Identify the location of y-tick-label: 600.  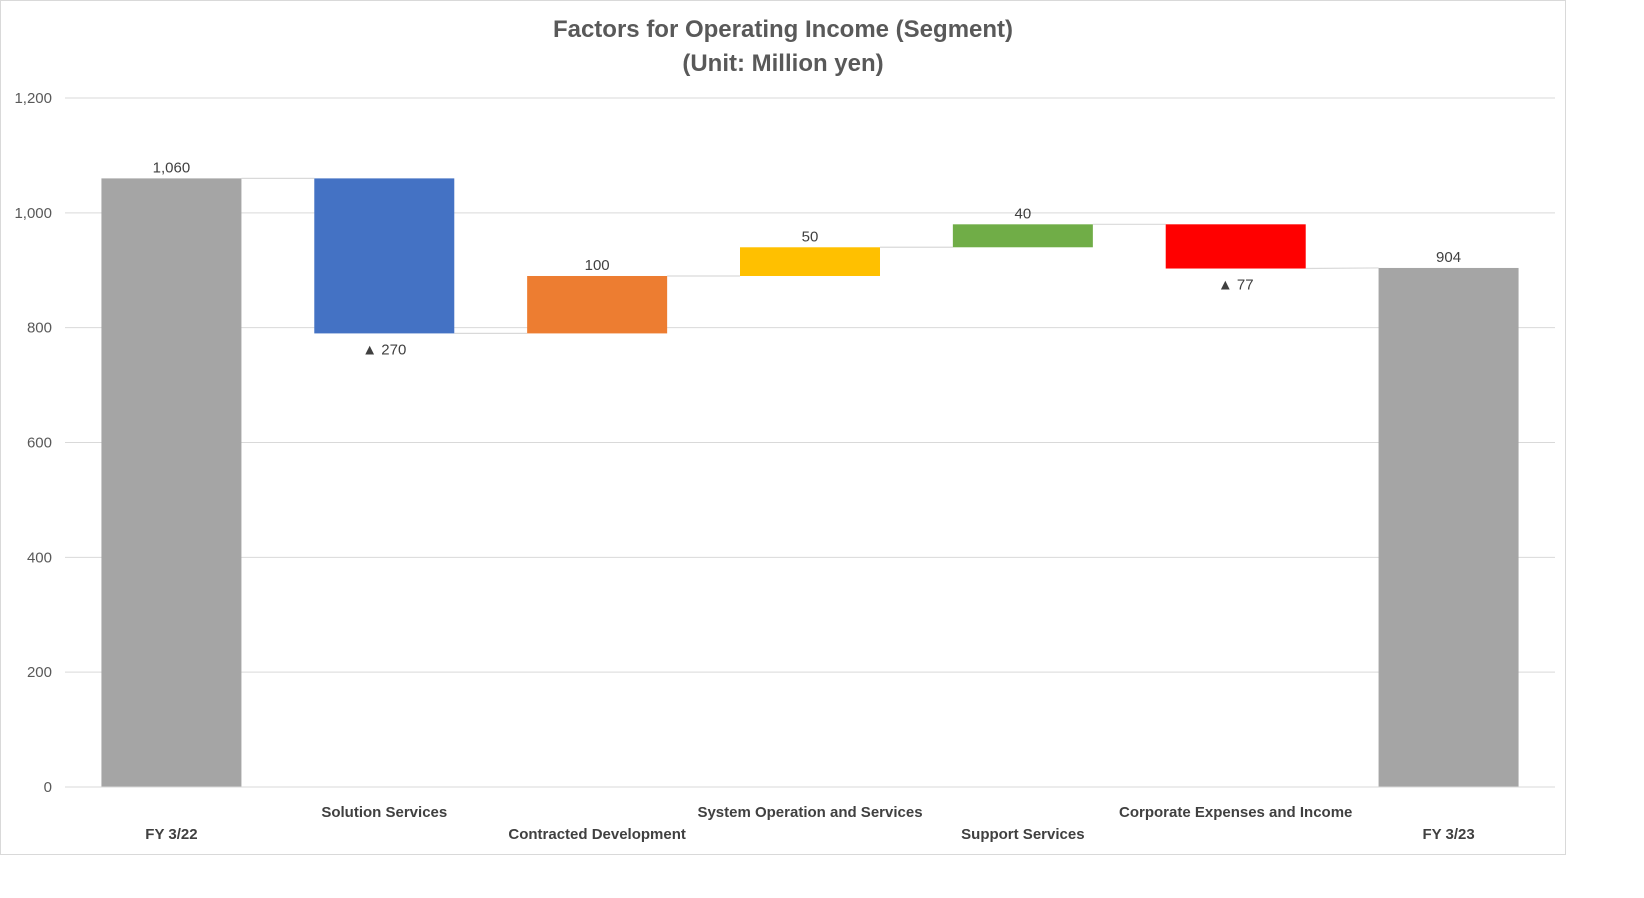
(39, 443).